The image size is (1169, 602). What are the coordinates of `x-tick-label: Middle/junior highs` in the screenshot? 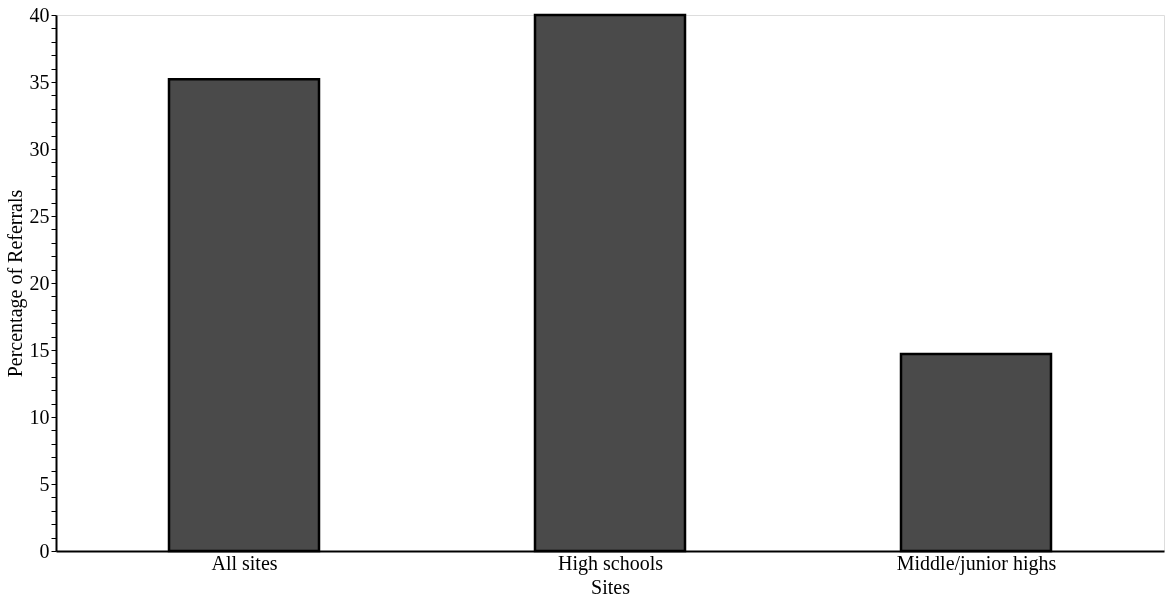 It's located at (976, 563).